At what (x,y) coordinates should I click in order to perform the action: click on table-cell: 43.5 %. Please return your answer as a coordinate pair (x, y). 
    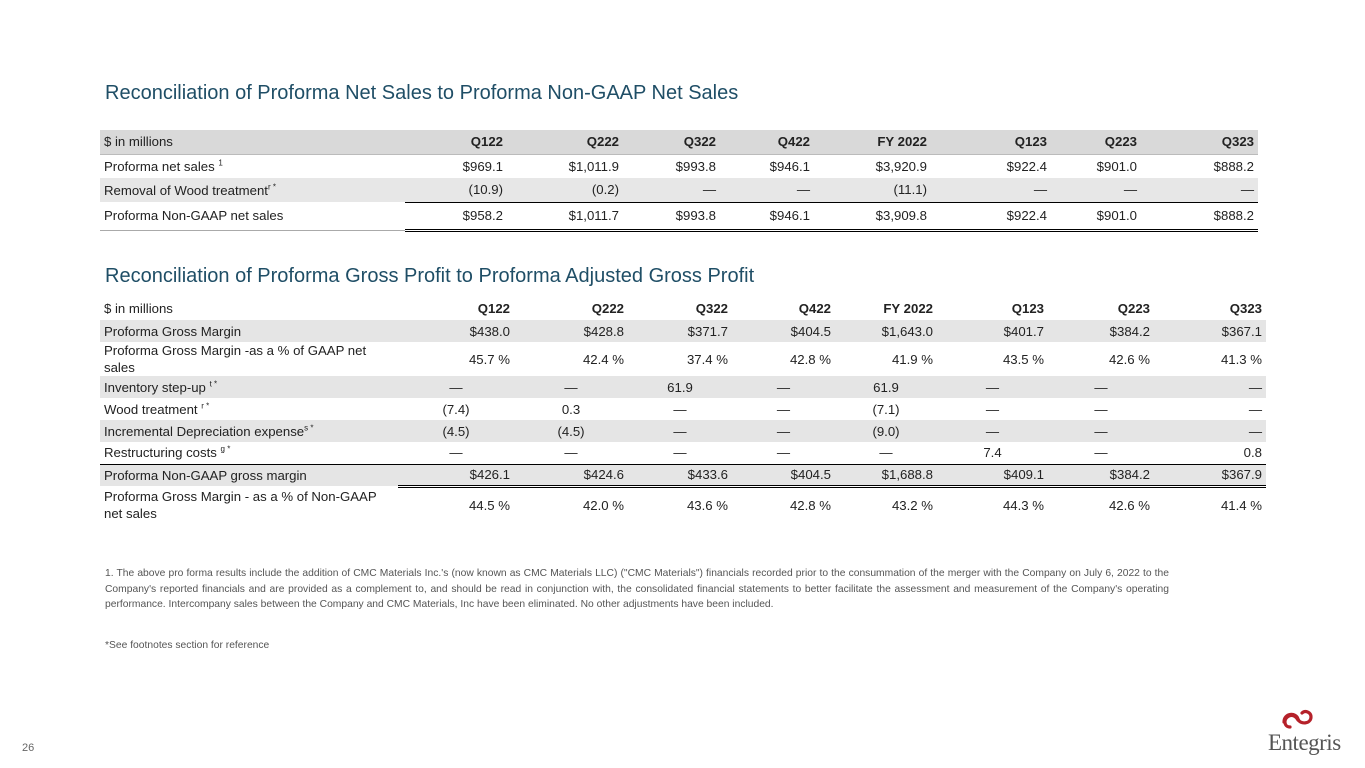
    Looking at the image, I should click on (1023, 359).